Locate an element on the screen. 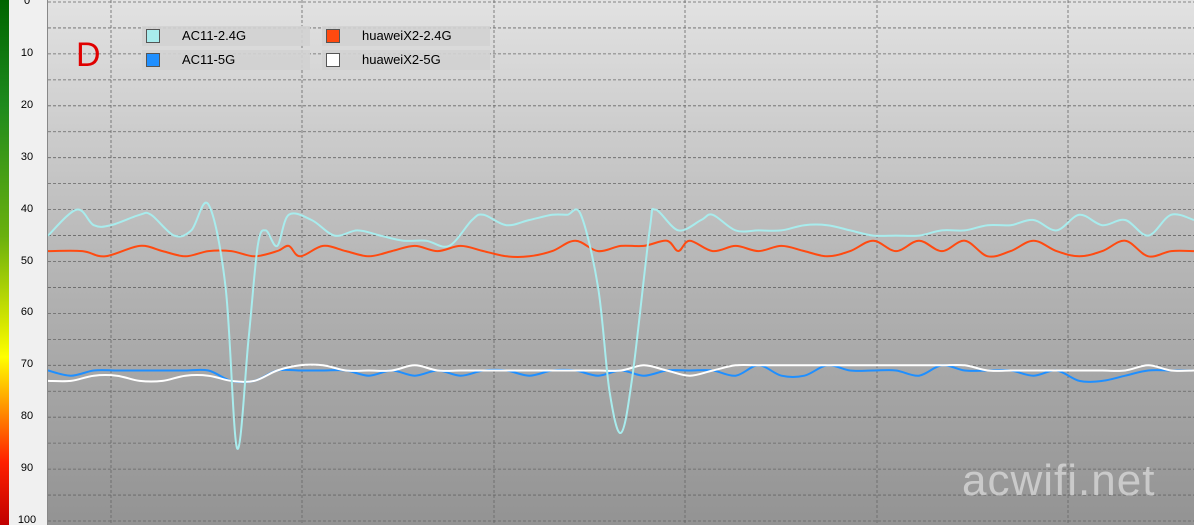  y-tick-label: 50 is located at coordinates (27, 260).